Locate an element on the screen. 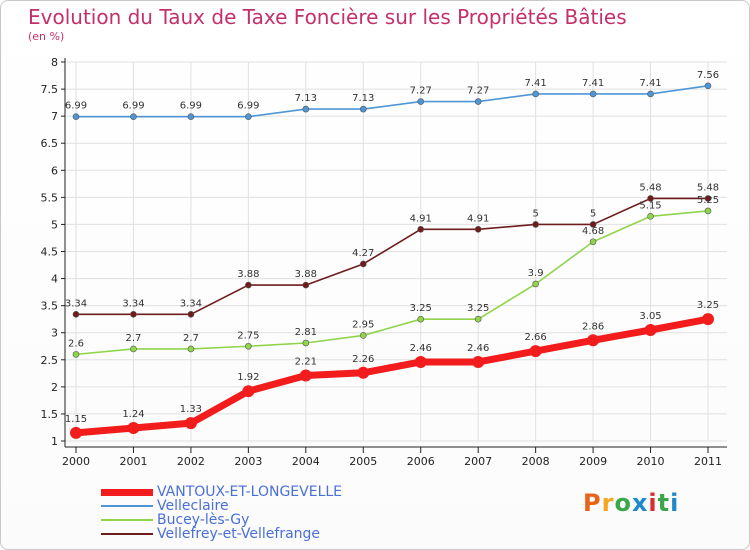 Image resolution: width=750 pixels, height=550 pixels. x-tick-label: 2004 is located at coordinates (306, 461).